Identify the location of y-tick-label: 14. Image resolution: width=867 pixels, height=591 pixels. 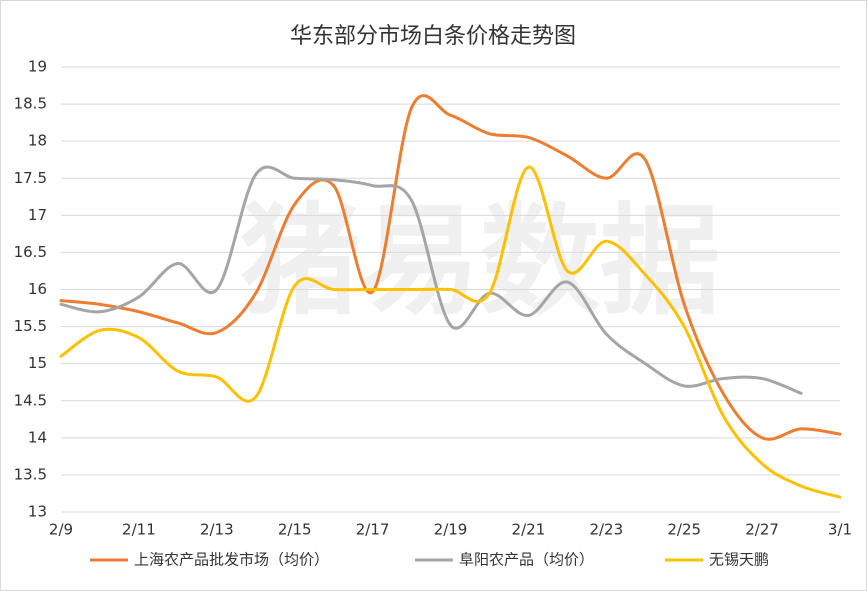
(37, 437).